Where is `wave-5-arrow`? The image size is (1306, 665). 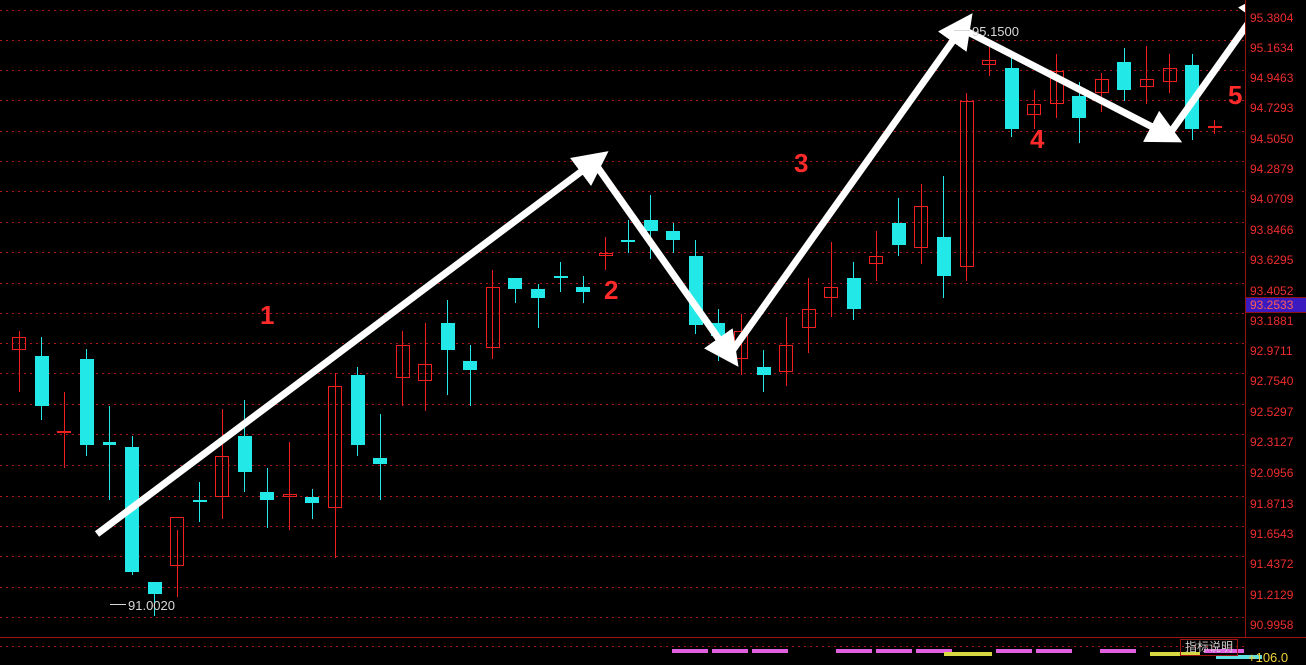
wave-5-arrow is located at coordinates (1205, 69).